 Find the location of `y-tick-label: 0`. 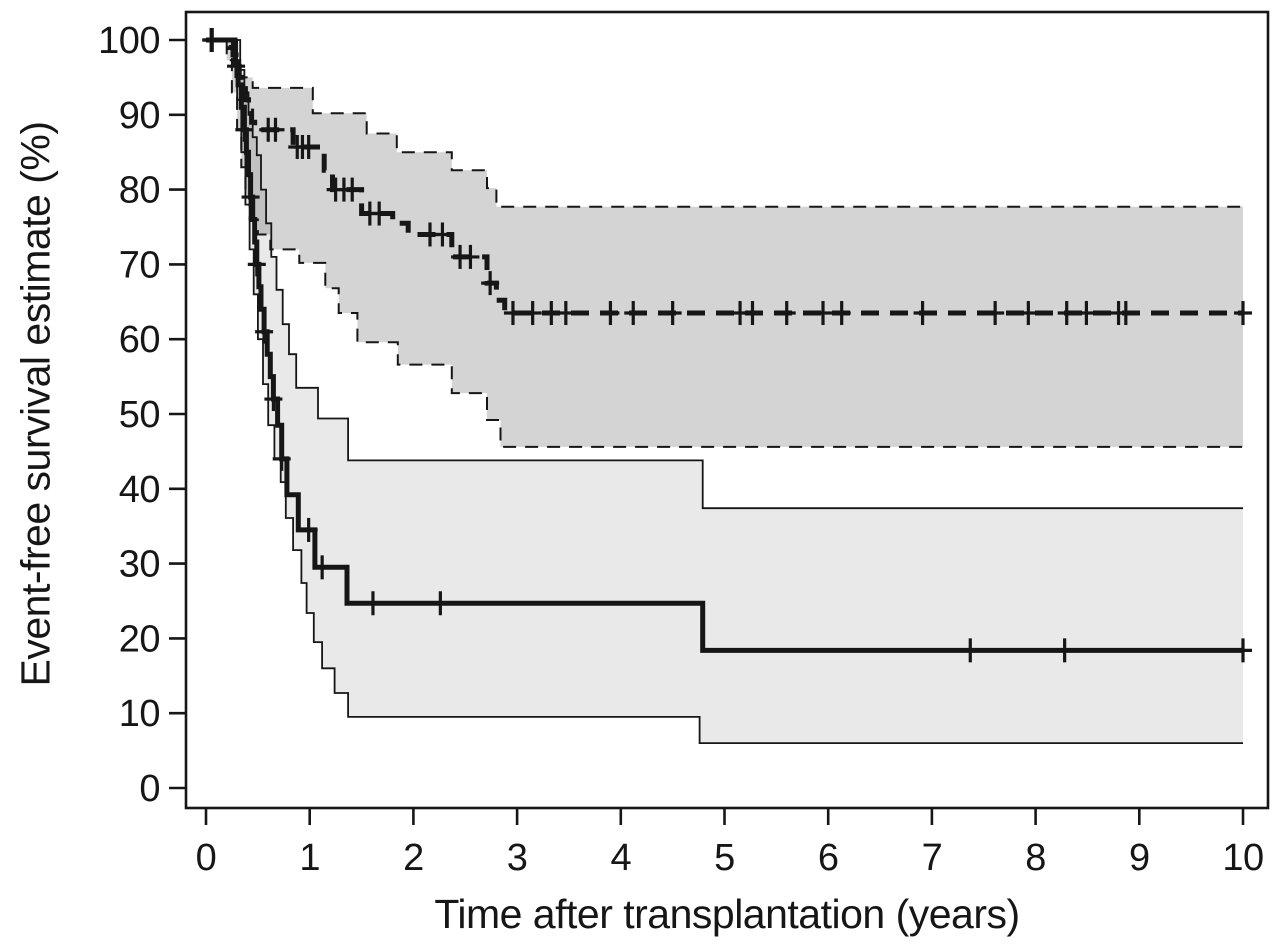

y-tick-label: 0 is located at coordinates (149, 789).